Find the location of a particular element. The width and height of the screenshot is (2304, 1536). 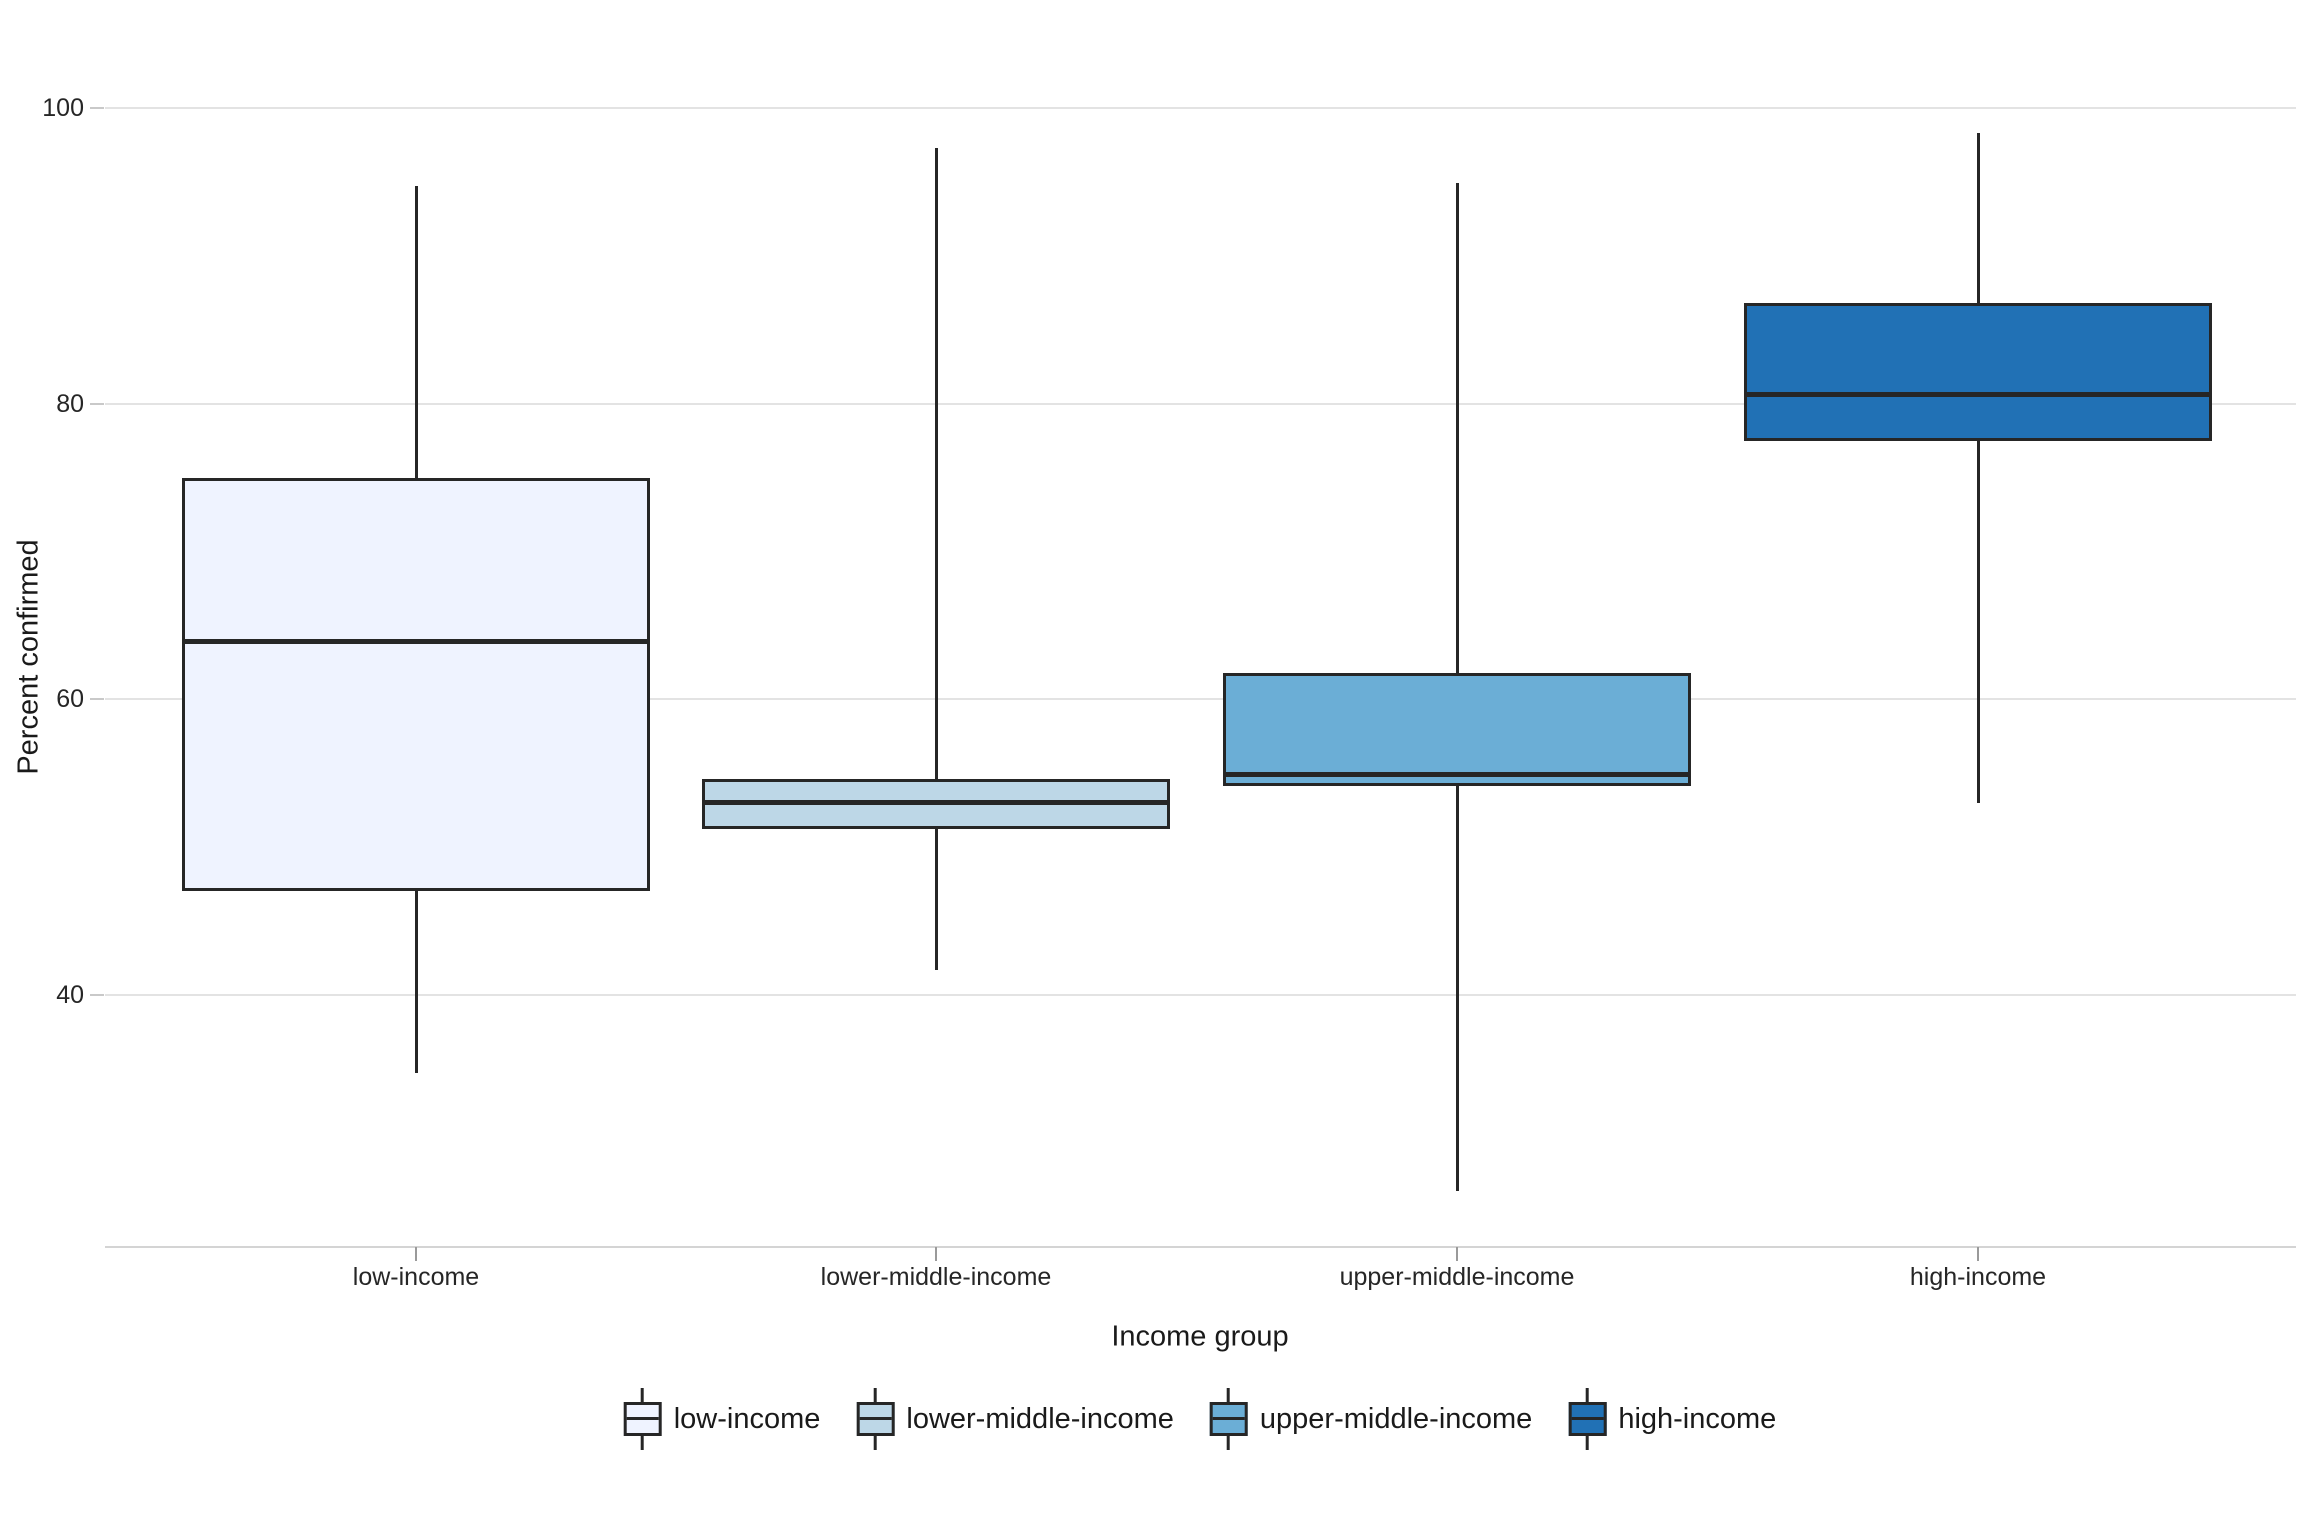

x-axis-tick-low-income is located at coordinates (416, 1254).